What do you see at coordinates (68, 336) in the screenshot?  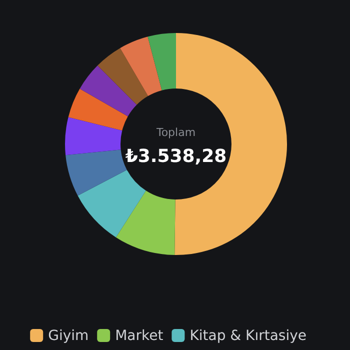 I see `legend-label: Giyim` at bounding box center [68, 336].